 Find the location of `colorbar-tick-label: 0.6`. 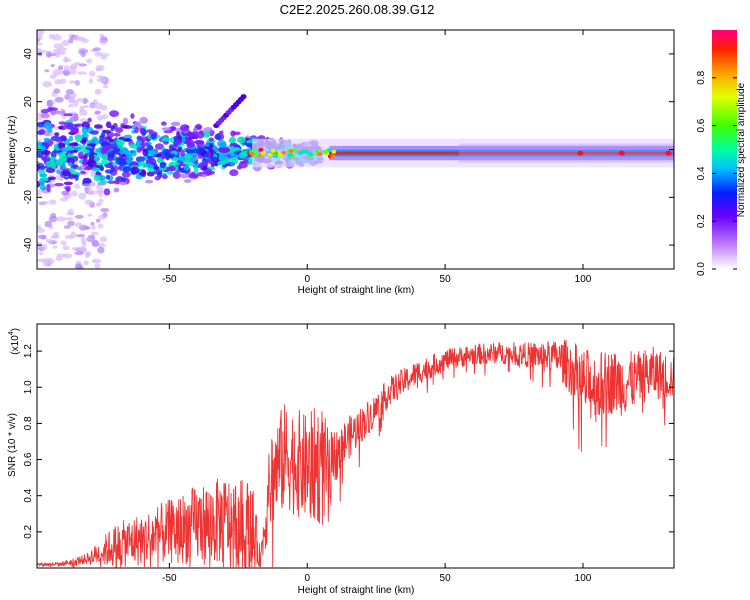

colorbar-tick-label: 0.6 is located at coordinates (701, 125).